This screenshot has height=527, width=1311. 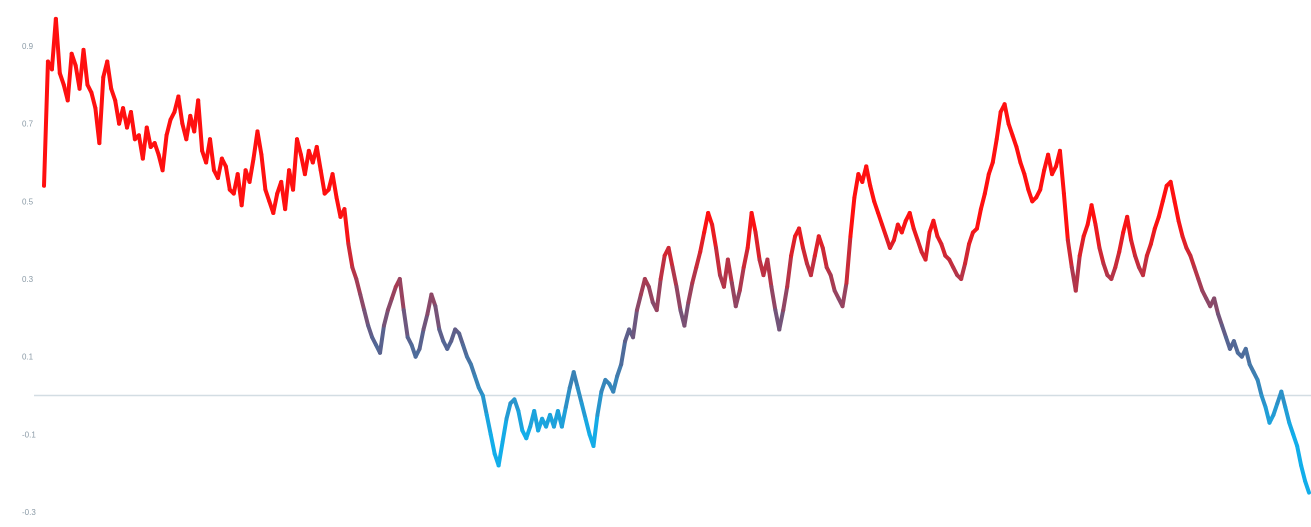 I want to click on y-tick-labels: 0.9 0.7 0.5 0.3 0.1 -0.1 -0.3, so click(x=29, y=279).